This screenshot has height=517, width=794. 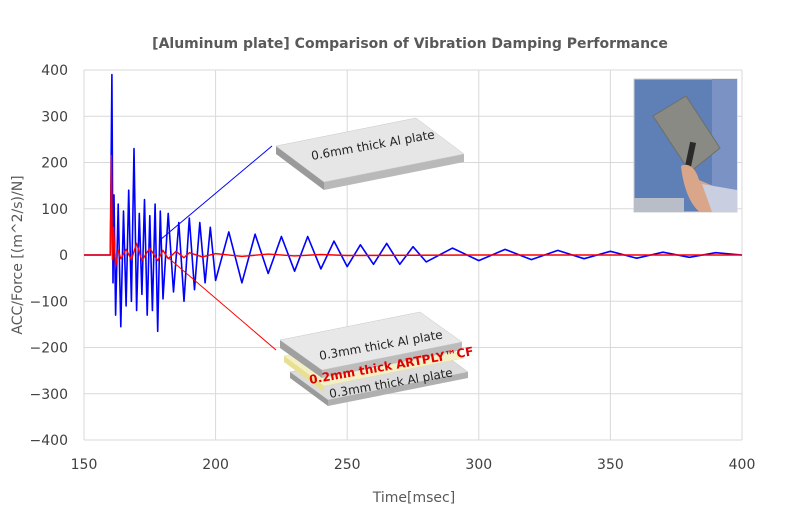 What do you see at coordinates (220, 302) in the screenshot?
I see `annotation-pointer-lower` at bounding box center [220, 302].